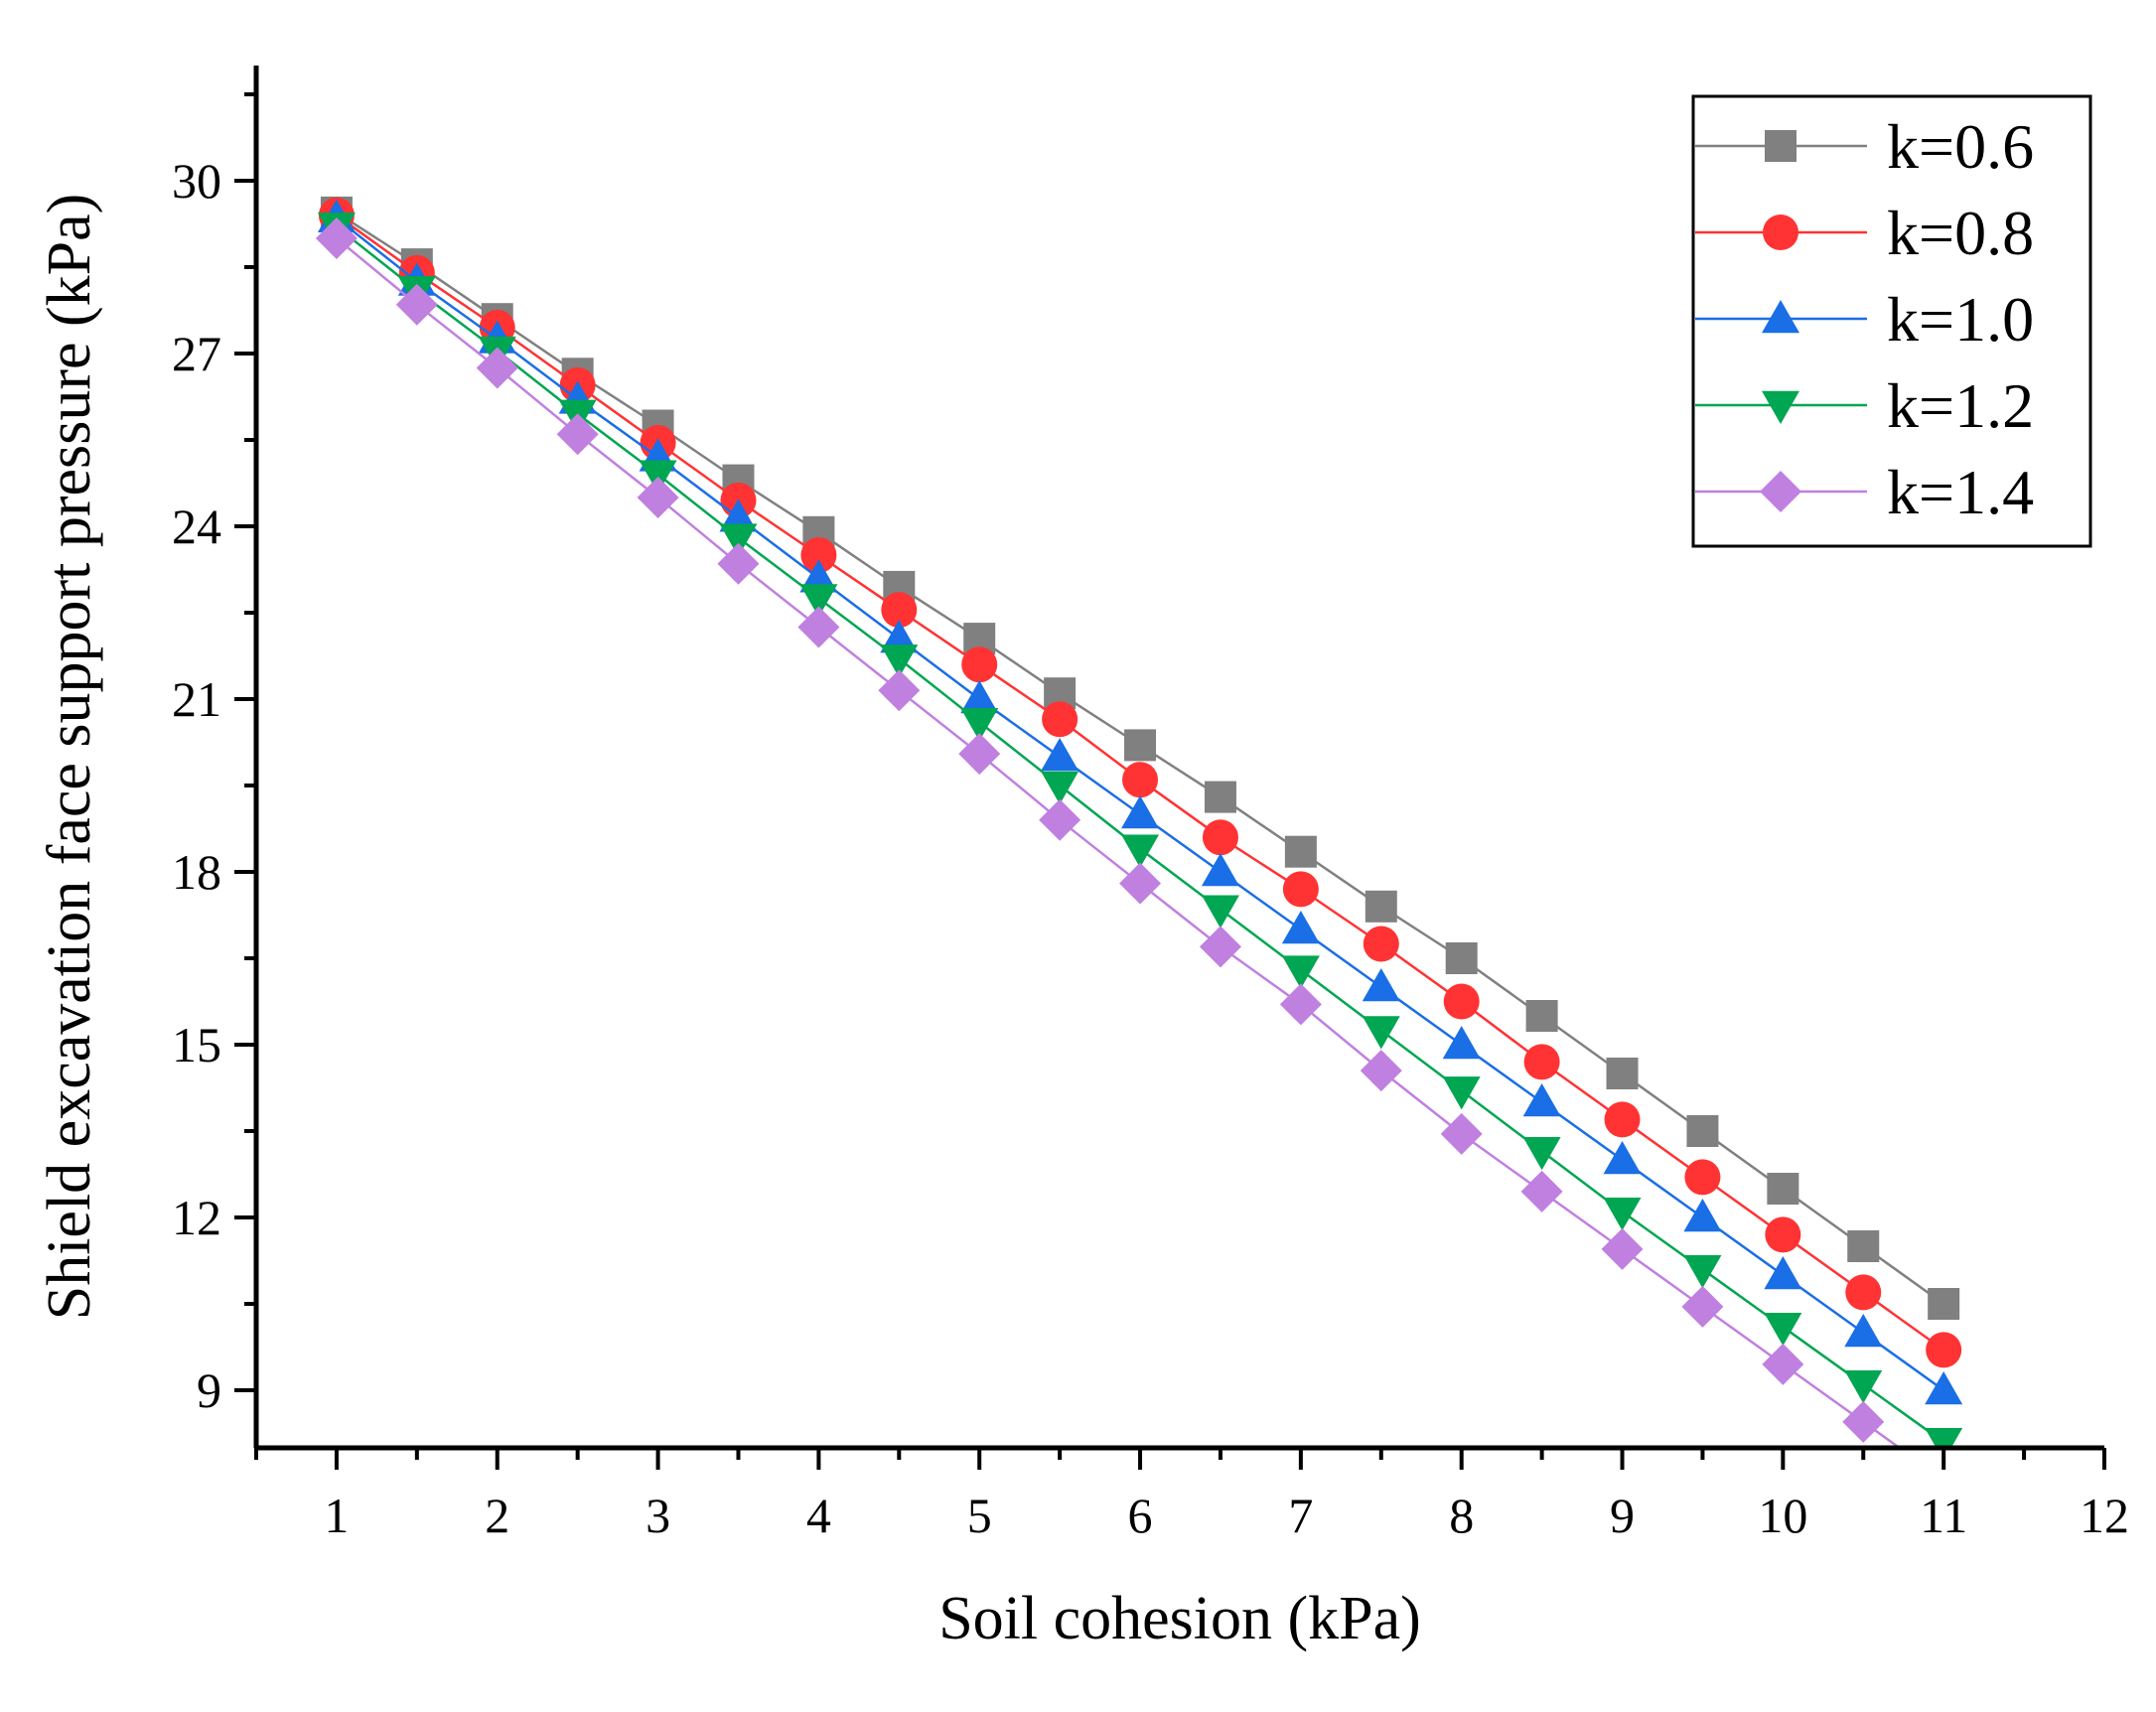 The image size is (2156, 1712). What do you see at coordinates (497, 1515) in the screenshot?
I see `x-tick-label: 2` at bounding box center [497, 1515].